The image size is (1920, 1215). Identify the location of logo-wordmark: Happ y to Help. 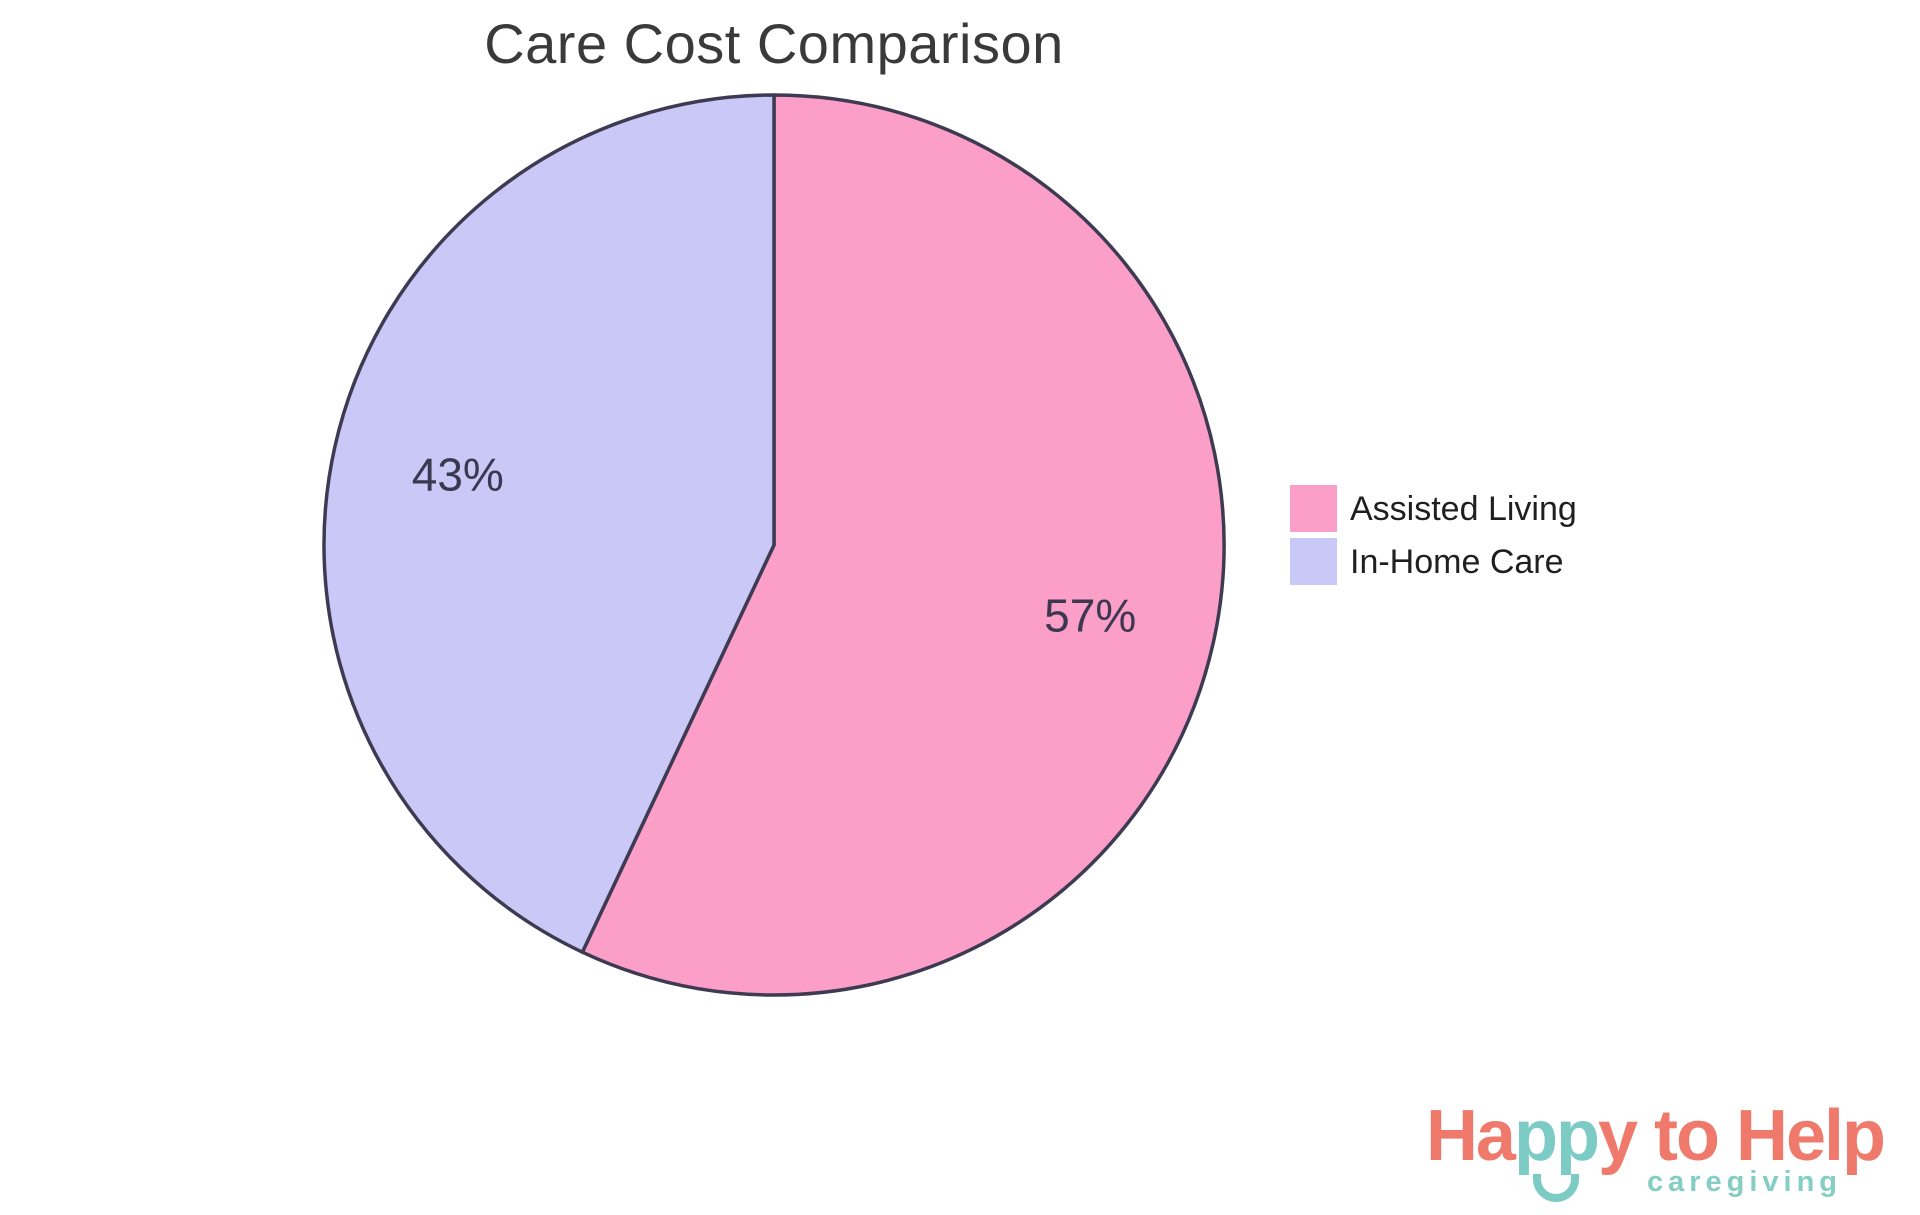
(1656, 1151).